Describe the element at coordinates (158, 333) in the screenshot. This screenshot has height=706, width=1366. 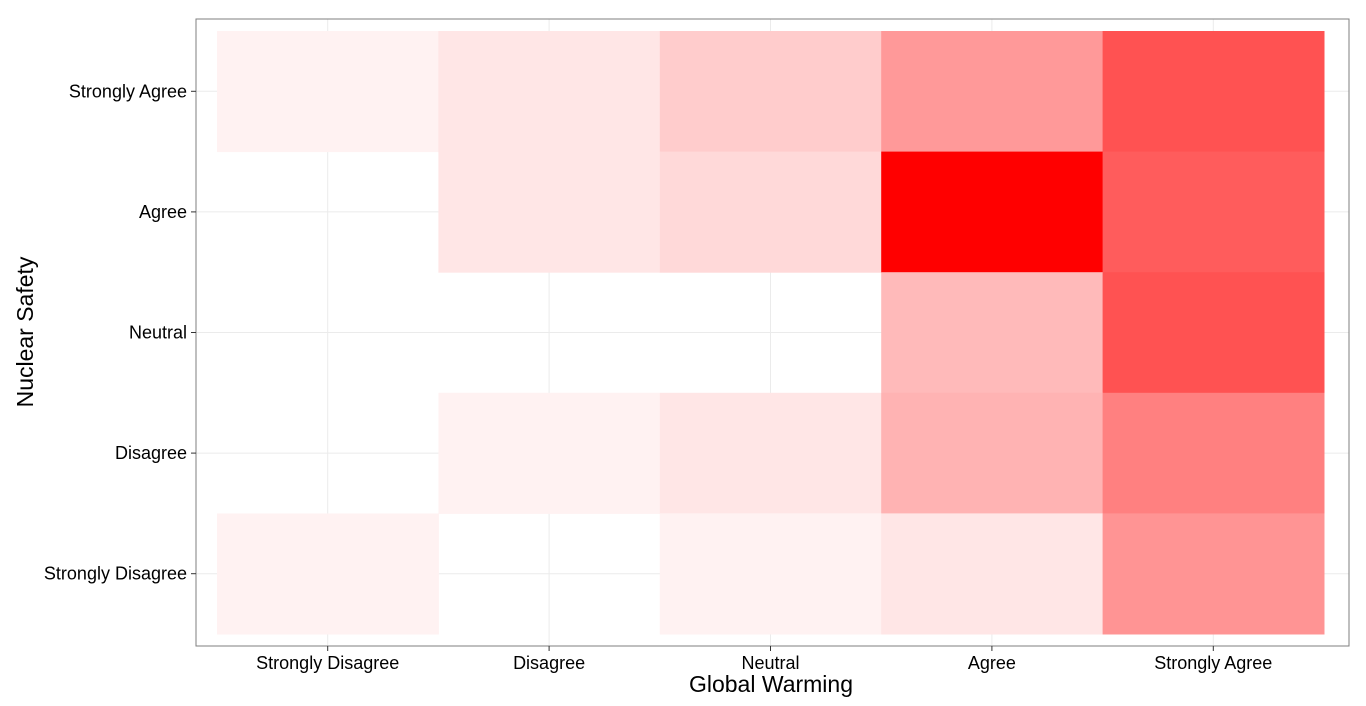
I see `y-tick-label: Neutral` at that location.